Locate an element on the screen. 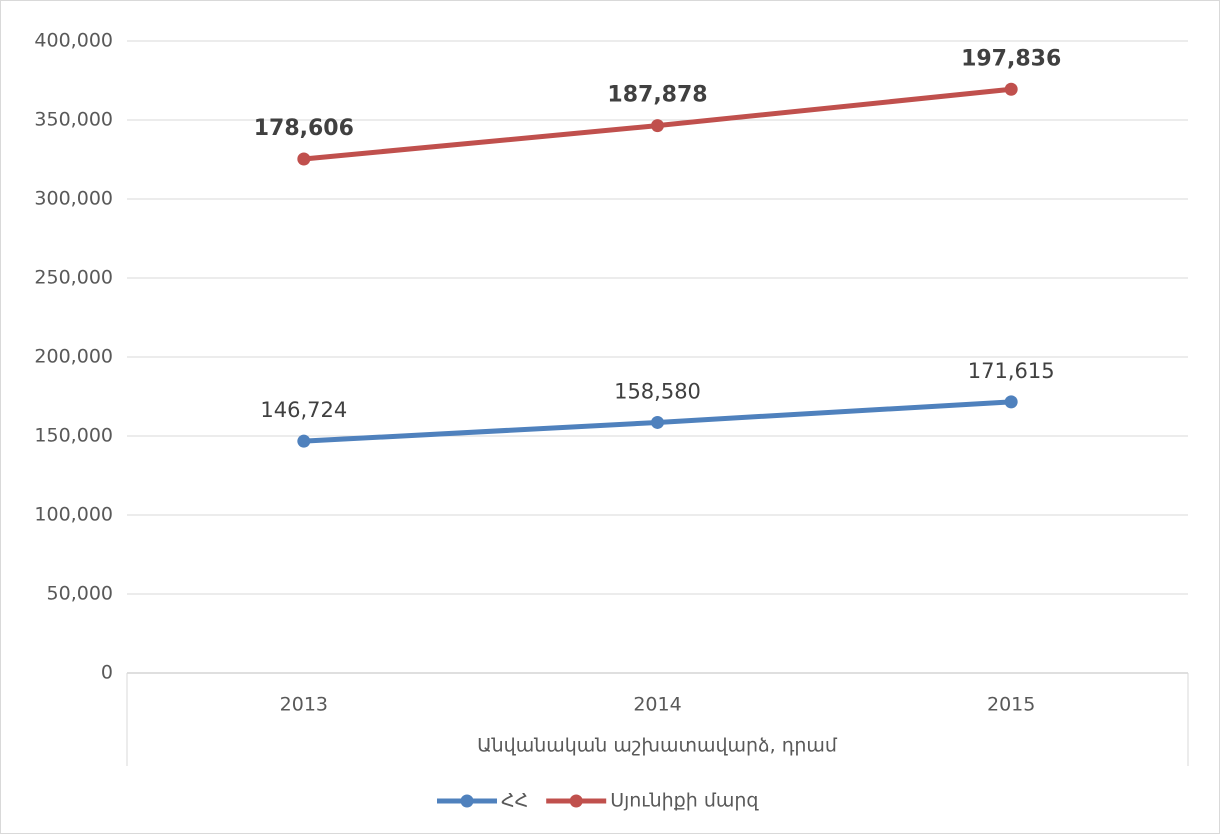 This screenshot has width=1220, height=834. y-tick-label: 400,000 is located at coordinates (73, 41).